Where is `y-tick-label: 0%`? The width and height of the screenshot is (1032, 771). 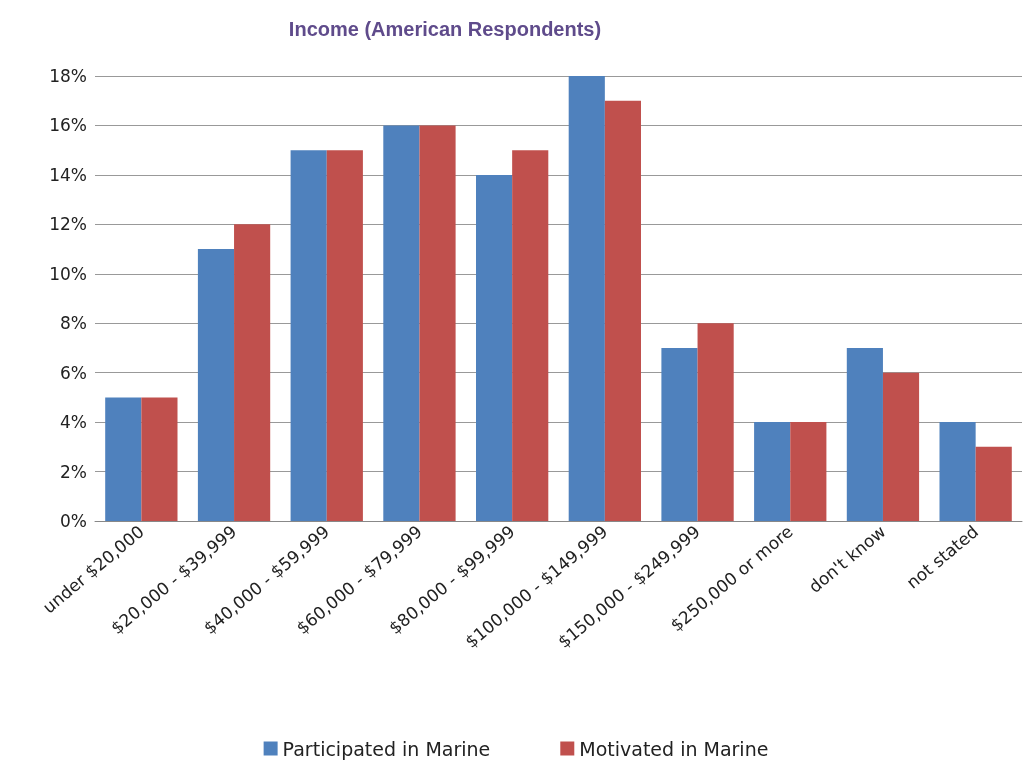 y-tick-label: 0% is located at coordinates (73, 521).